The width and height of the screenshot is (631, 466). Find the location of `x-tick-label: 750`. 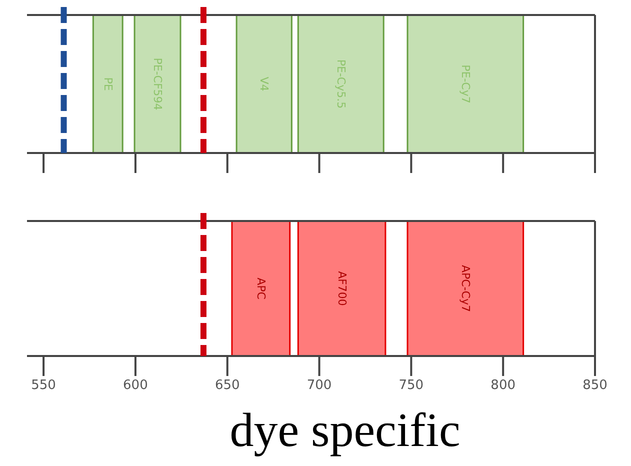

x-tick-label: 750 is located at coordinates (411, 385).